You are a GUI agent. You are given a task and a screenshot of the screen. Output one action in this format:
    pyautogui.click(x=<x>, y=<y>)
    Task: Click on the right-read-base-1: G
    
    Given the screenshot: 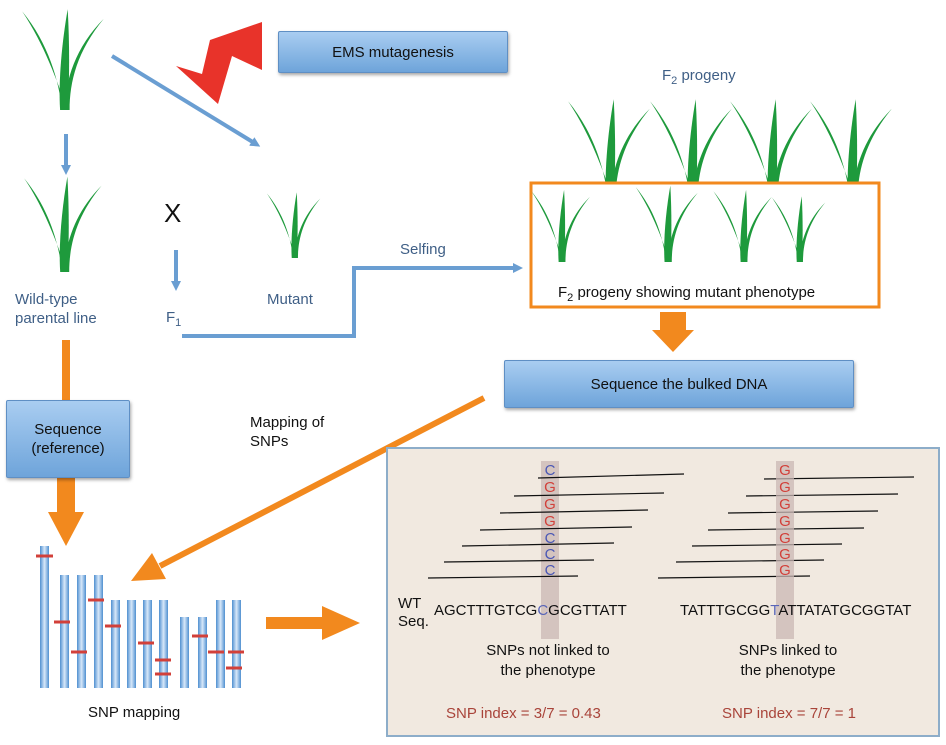 What is the action you would take?
    pyautogui.click(x=785, y=470)
    